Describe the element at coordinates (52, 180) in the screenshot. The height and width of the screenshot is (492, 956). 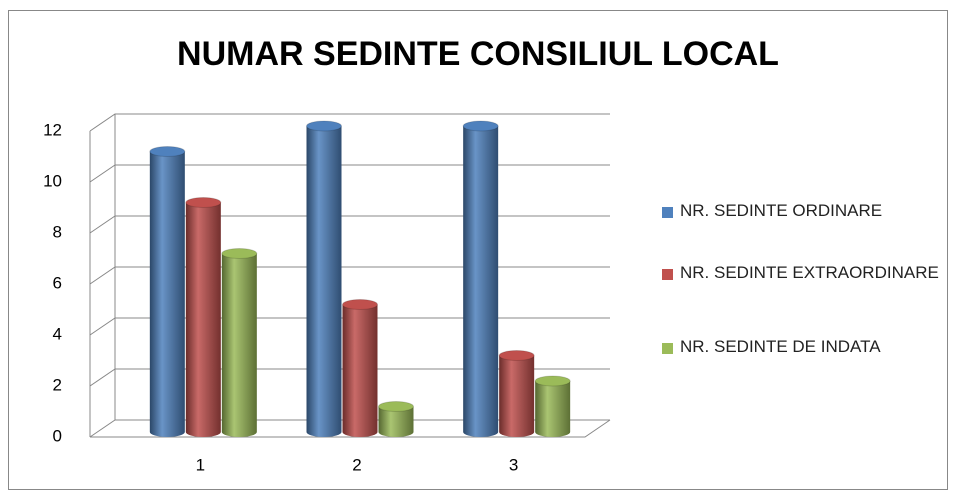
I see `y-tick-label: 10` at that location.